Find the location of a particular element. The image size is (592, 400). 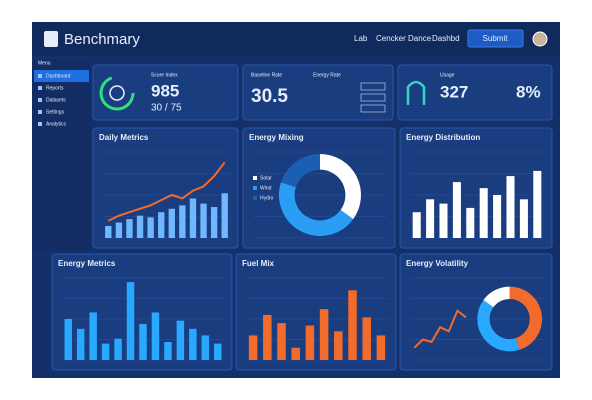

header-button is located at coordinates (495, 38).